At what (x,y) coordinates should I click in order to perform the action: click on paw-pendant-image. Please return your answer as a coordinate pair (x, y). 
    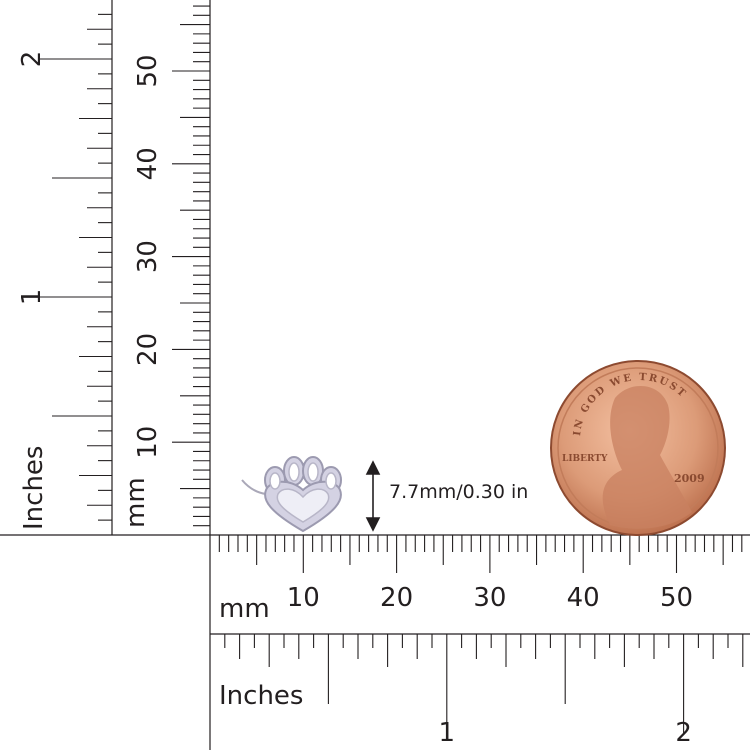
    Looking at the image, I should click on (291, 494).